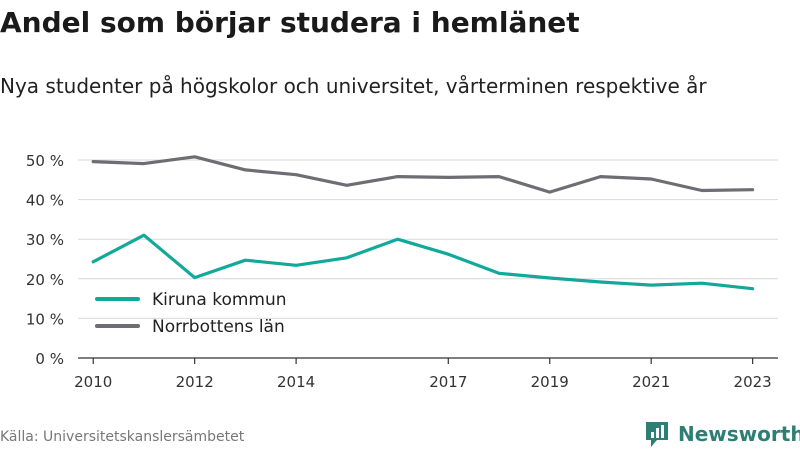  Describe the element at coordinates (195, 382) in the screenshot. I see `x-tick-label: 2012` at that location.